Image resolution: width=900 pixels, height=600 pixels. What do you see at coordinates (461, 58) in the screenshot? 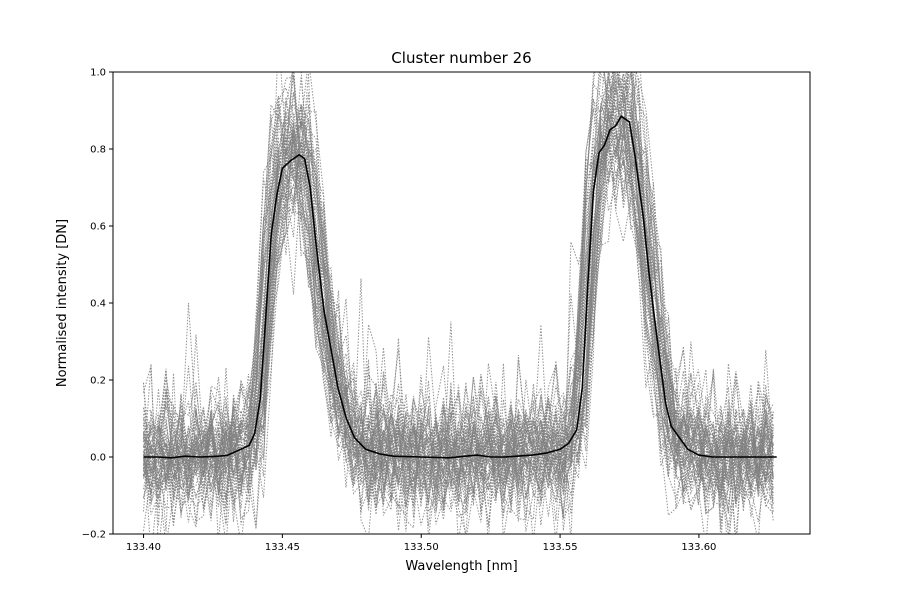
I see `chart-title: Cluster number 26` at bounding box center [461, 58].